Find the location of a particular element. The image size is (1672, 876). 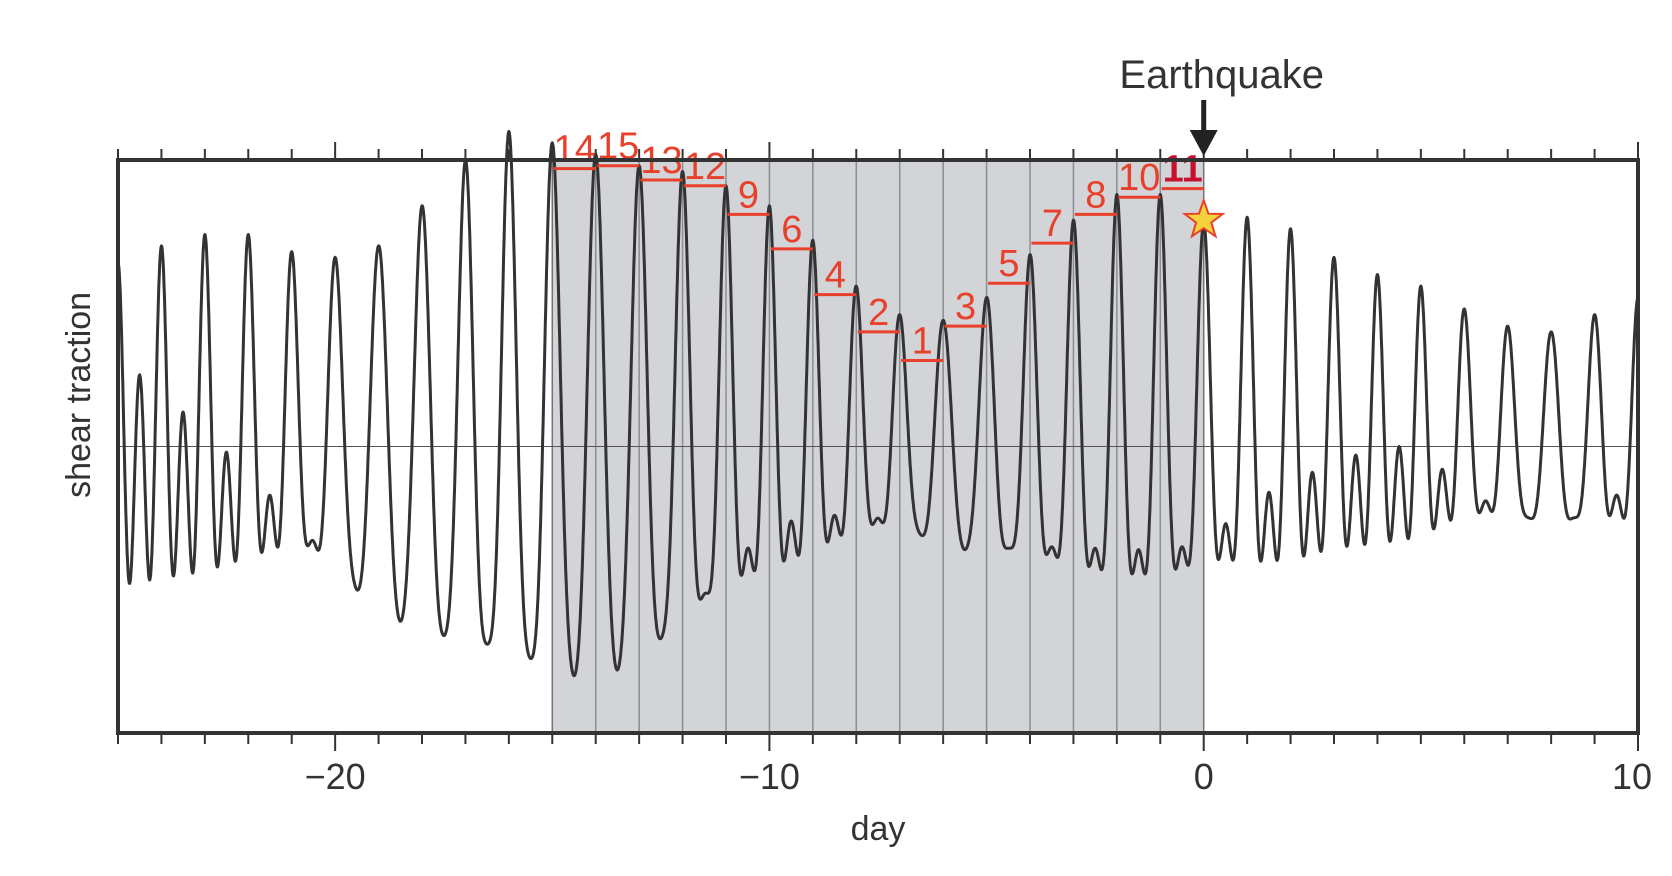

peak-label: 14 is located at coordinates (575, 150).